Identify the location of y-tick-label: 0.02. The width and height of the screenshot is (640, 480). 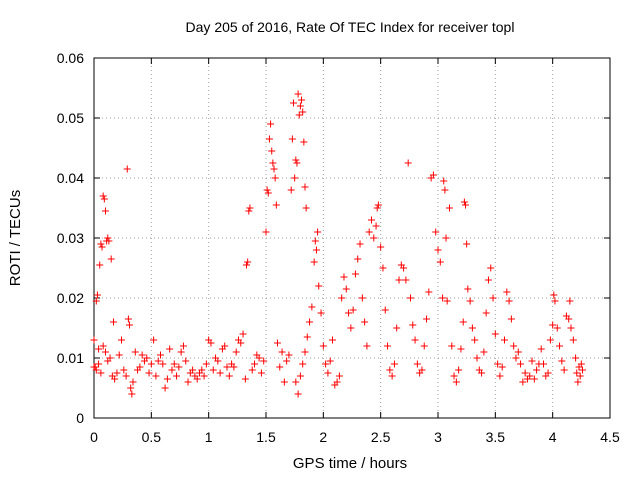
(70, 298).